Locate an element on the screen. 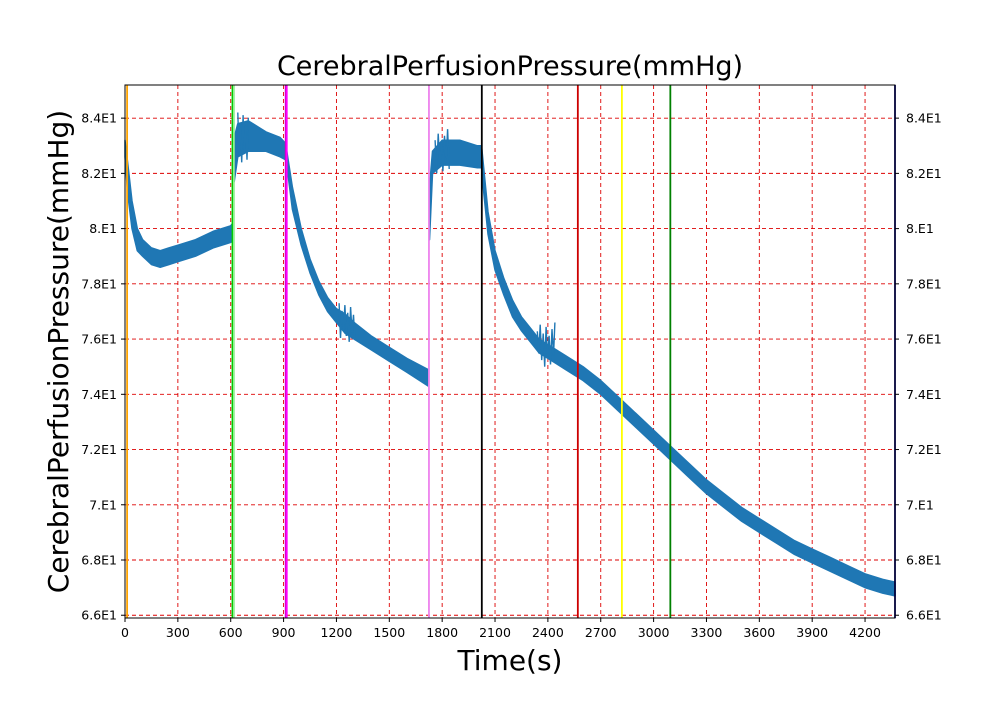  x-tick-label: 600 is located at coordinates (231, 632).